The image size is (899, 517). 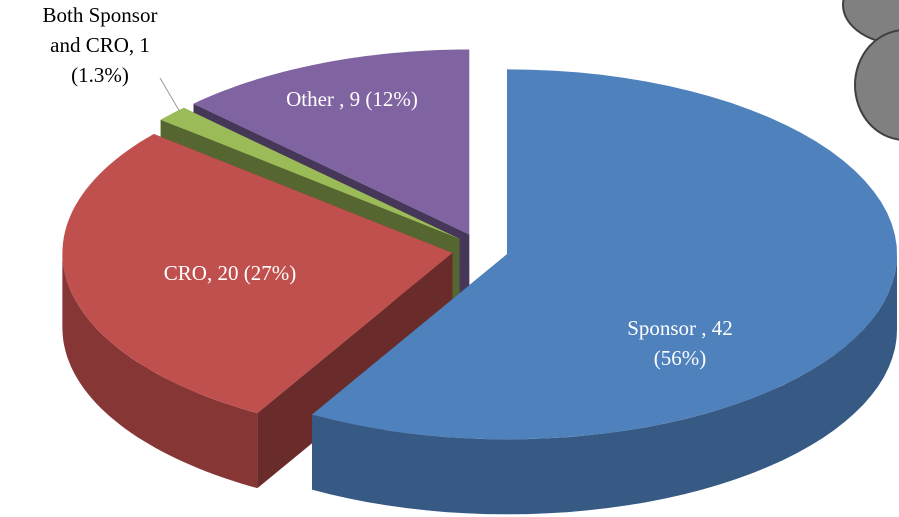 I want to click on data-label: (56%), so click(x=680, y=358).